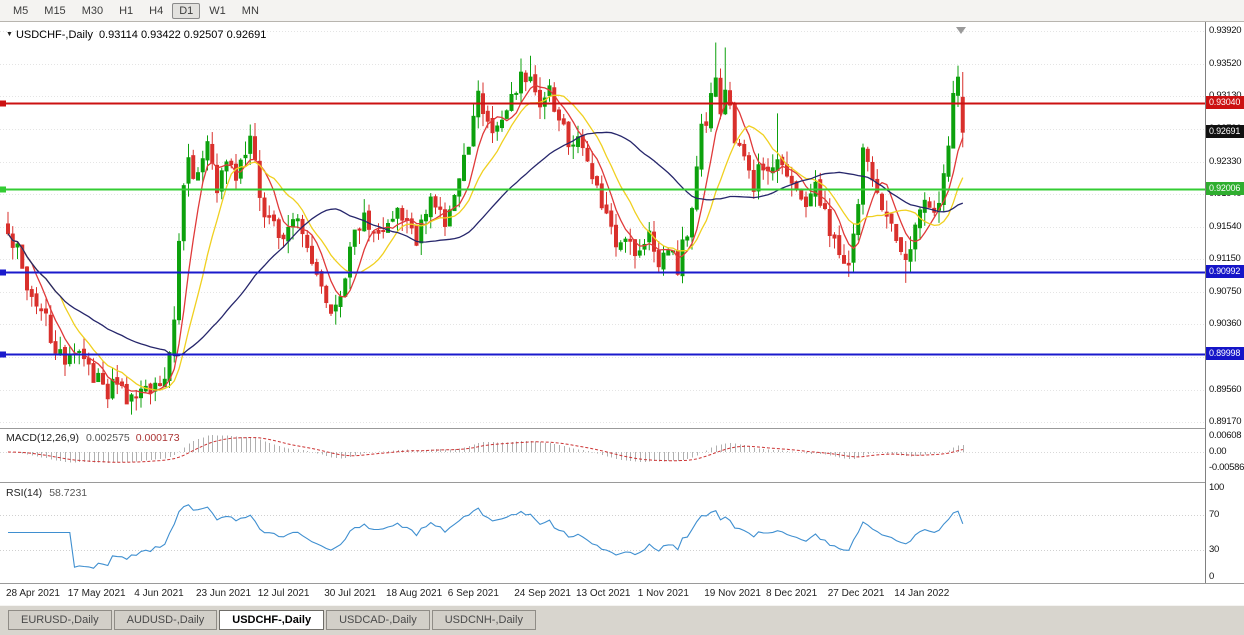 The image size is (1244, 635). I want to click on rsi-value: 58.7231, so click(68, 493).